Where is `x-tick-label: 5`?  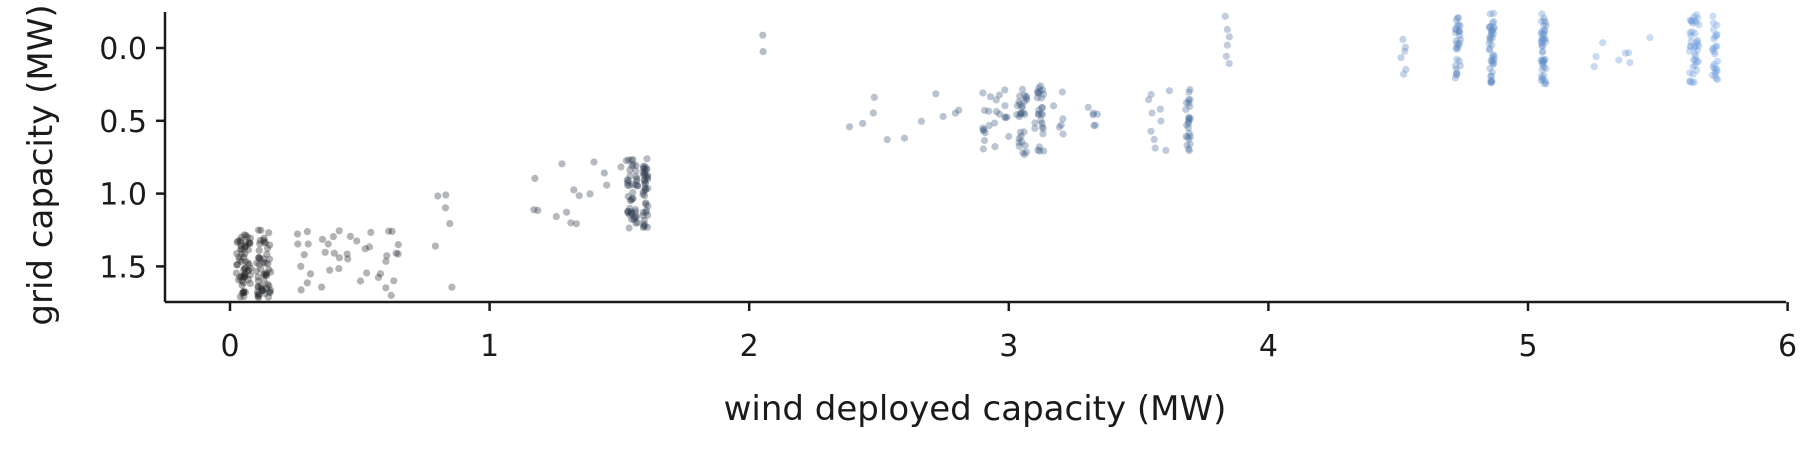
x-tick-label: 5 is located at coordinates (1527, 346).